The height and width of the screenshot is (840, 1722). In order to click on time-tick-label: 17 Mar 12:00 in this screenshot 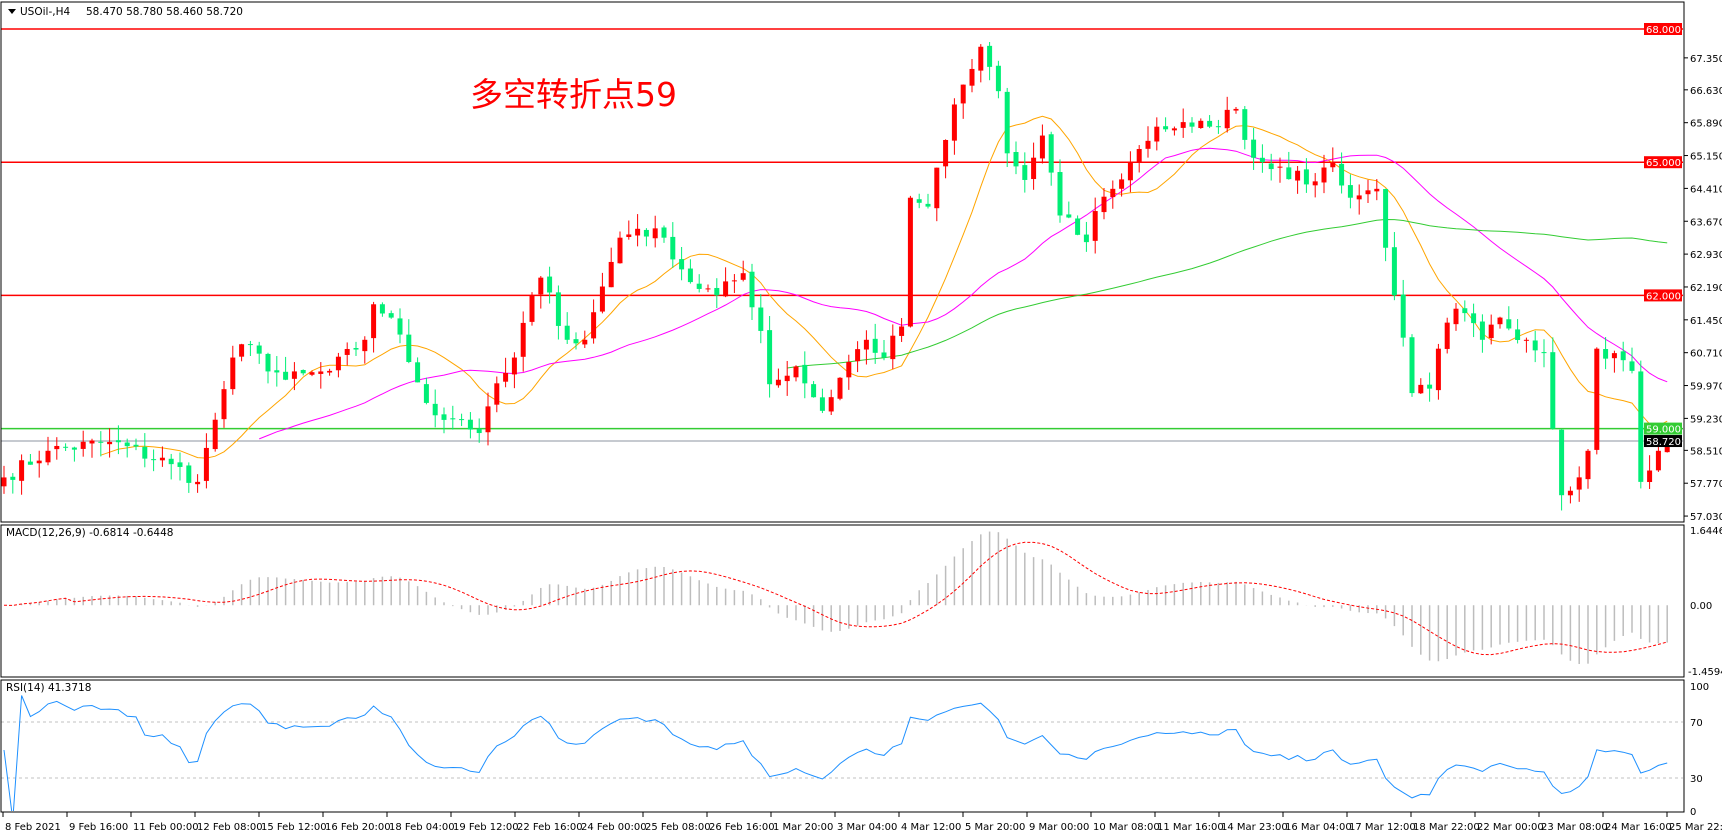, I will do `click(1382, 827)`.